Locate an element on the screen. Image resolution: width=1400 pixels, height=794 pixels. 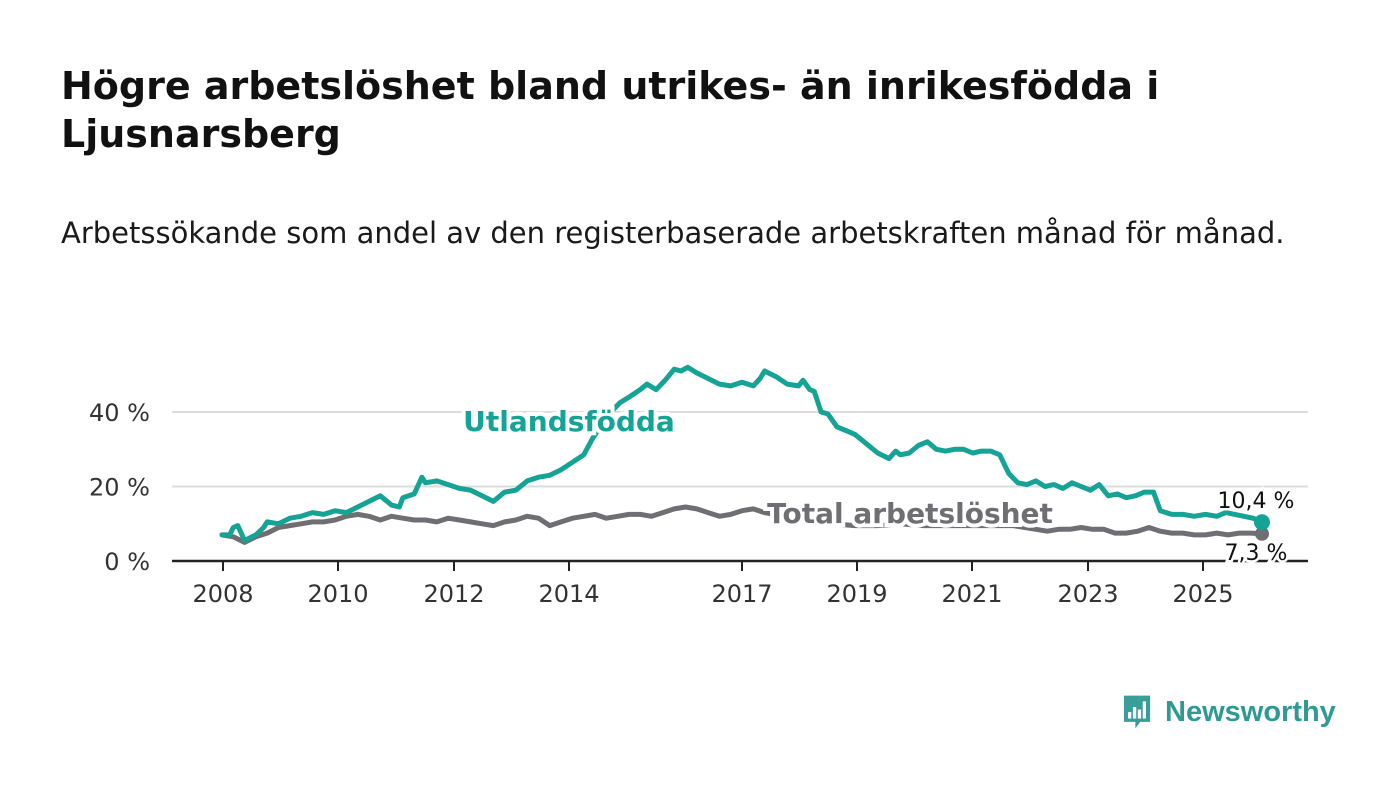
annotation-utlandsfodda: Utlandsfödda is located at coordinates (569, 421).